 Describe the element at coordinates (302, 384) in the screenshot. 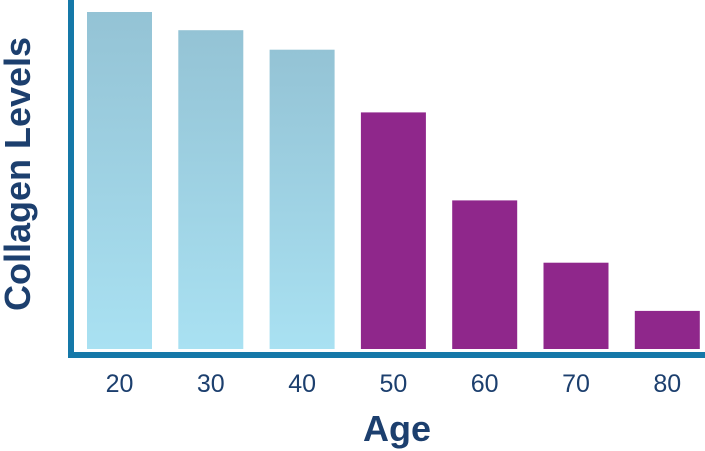

I see `x-tick-label: 40` at that location.